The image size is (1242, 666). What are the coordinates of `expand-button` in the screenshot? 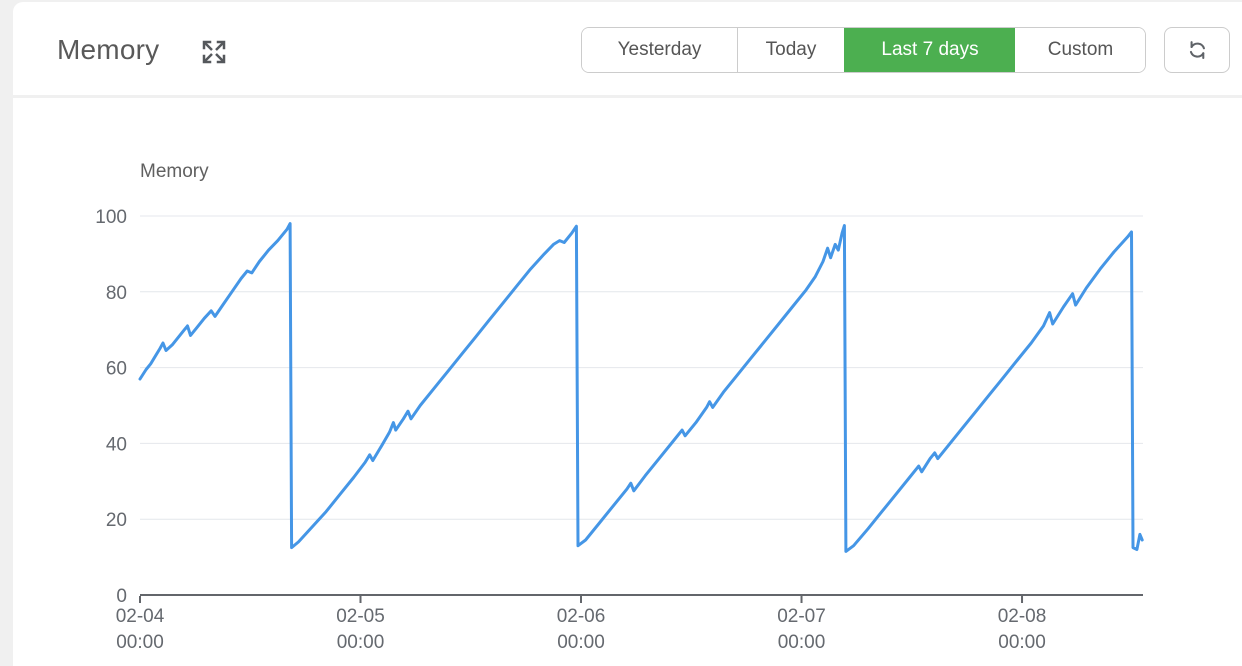 It's located at (214, 52).